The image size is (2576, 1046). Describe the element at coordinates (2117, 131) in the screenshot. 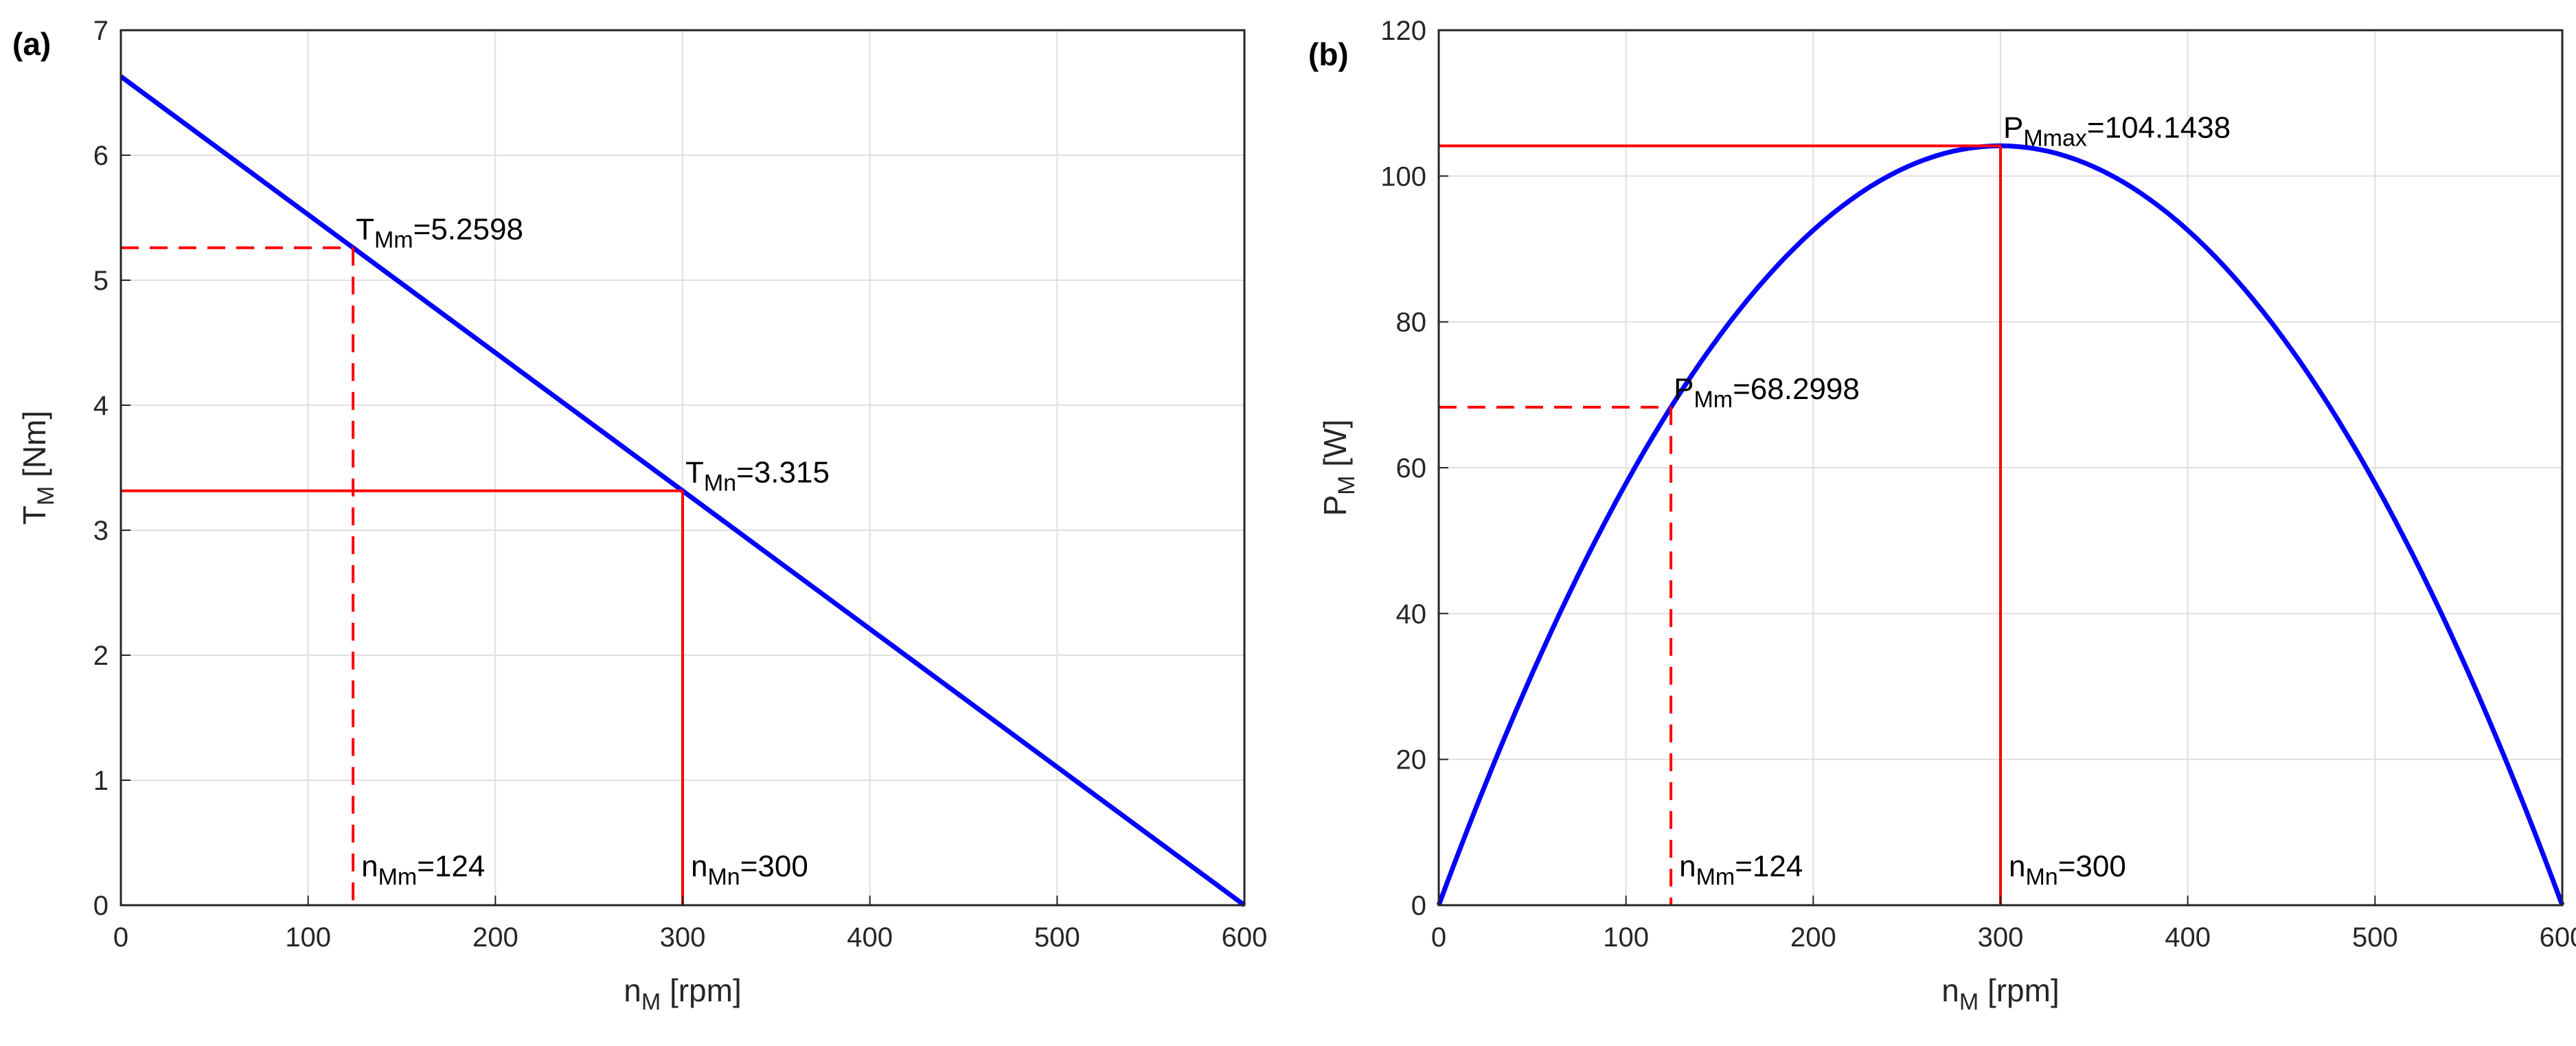

I see `value-annotation: PMmax=104.1438` at that location.